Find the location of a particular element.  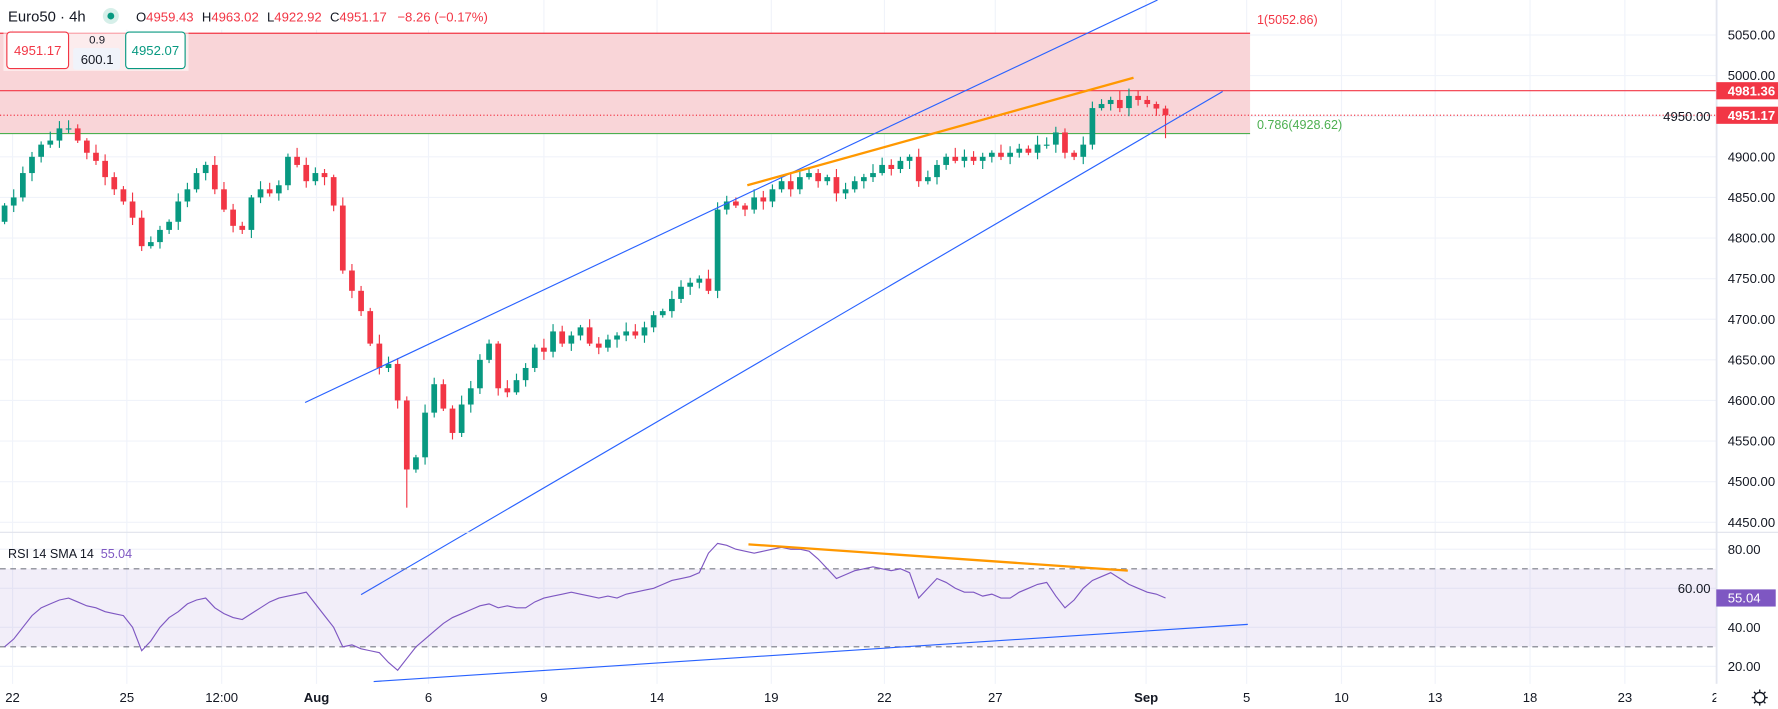

time-tick-label: 25 is located at coordinates (127, 697).